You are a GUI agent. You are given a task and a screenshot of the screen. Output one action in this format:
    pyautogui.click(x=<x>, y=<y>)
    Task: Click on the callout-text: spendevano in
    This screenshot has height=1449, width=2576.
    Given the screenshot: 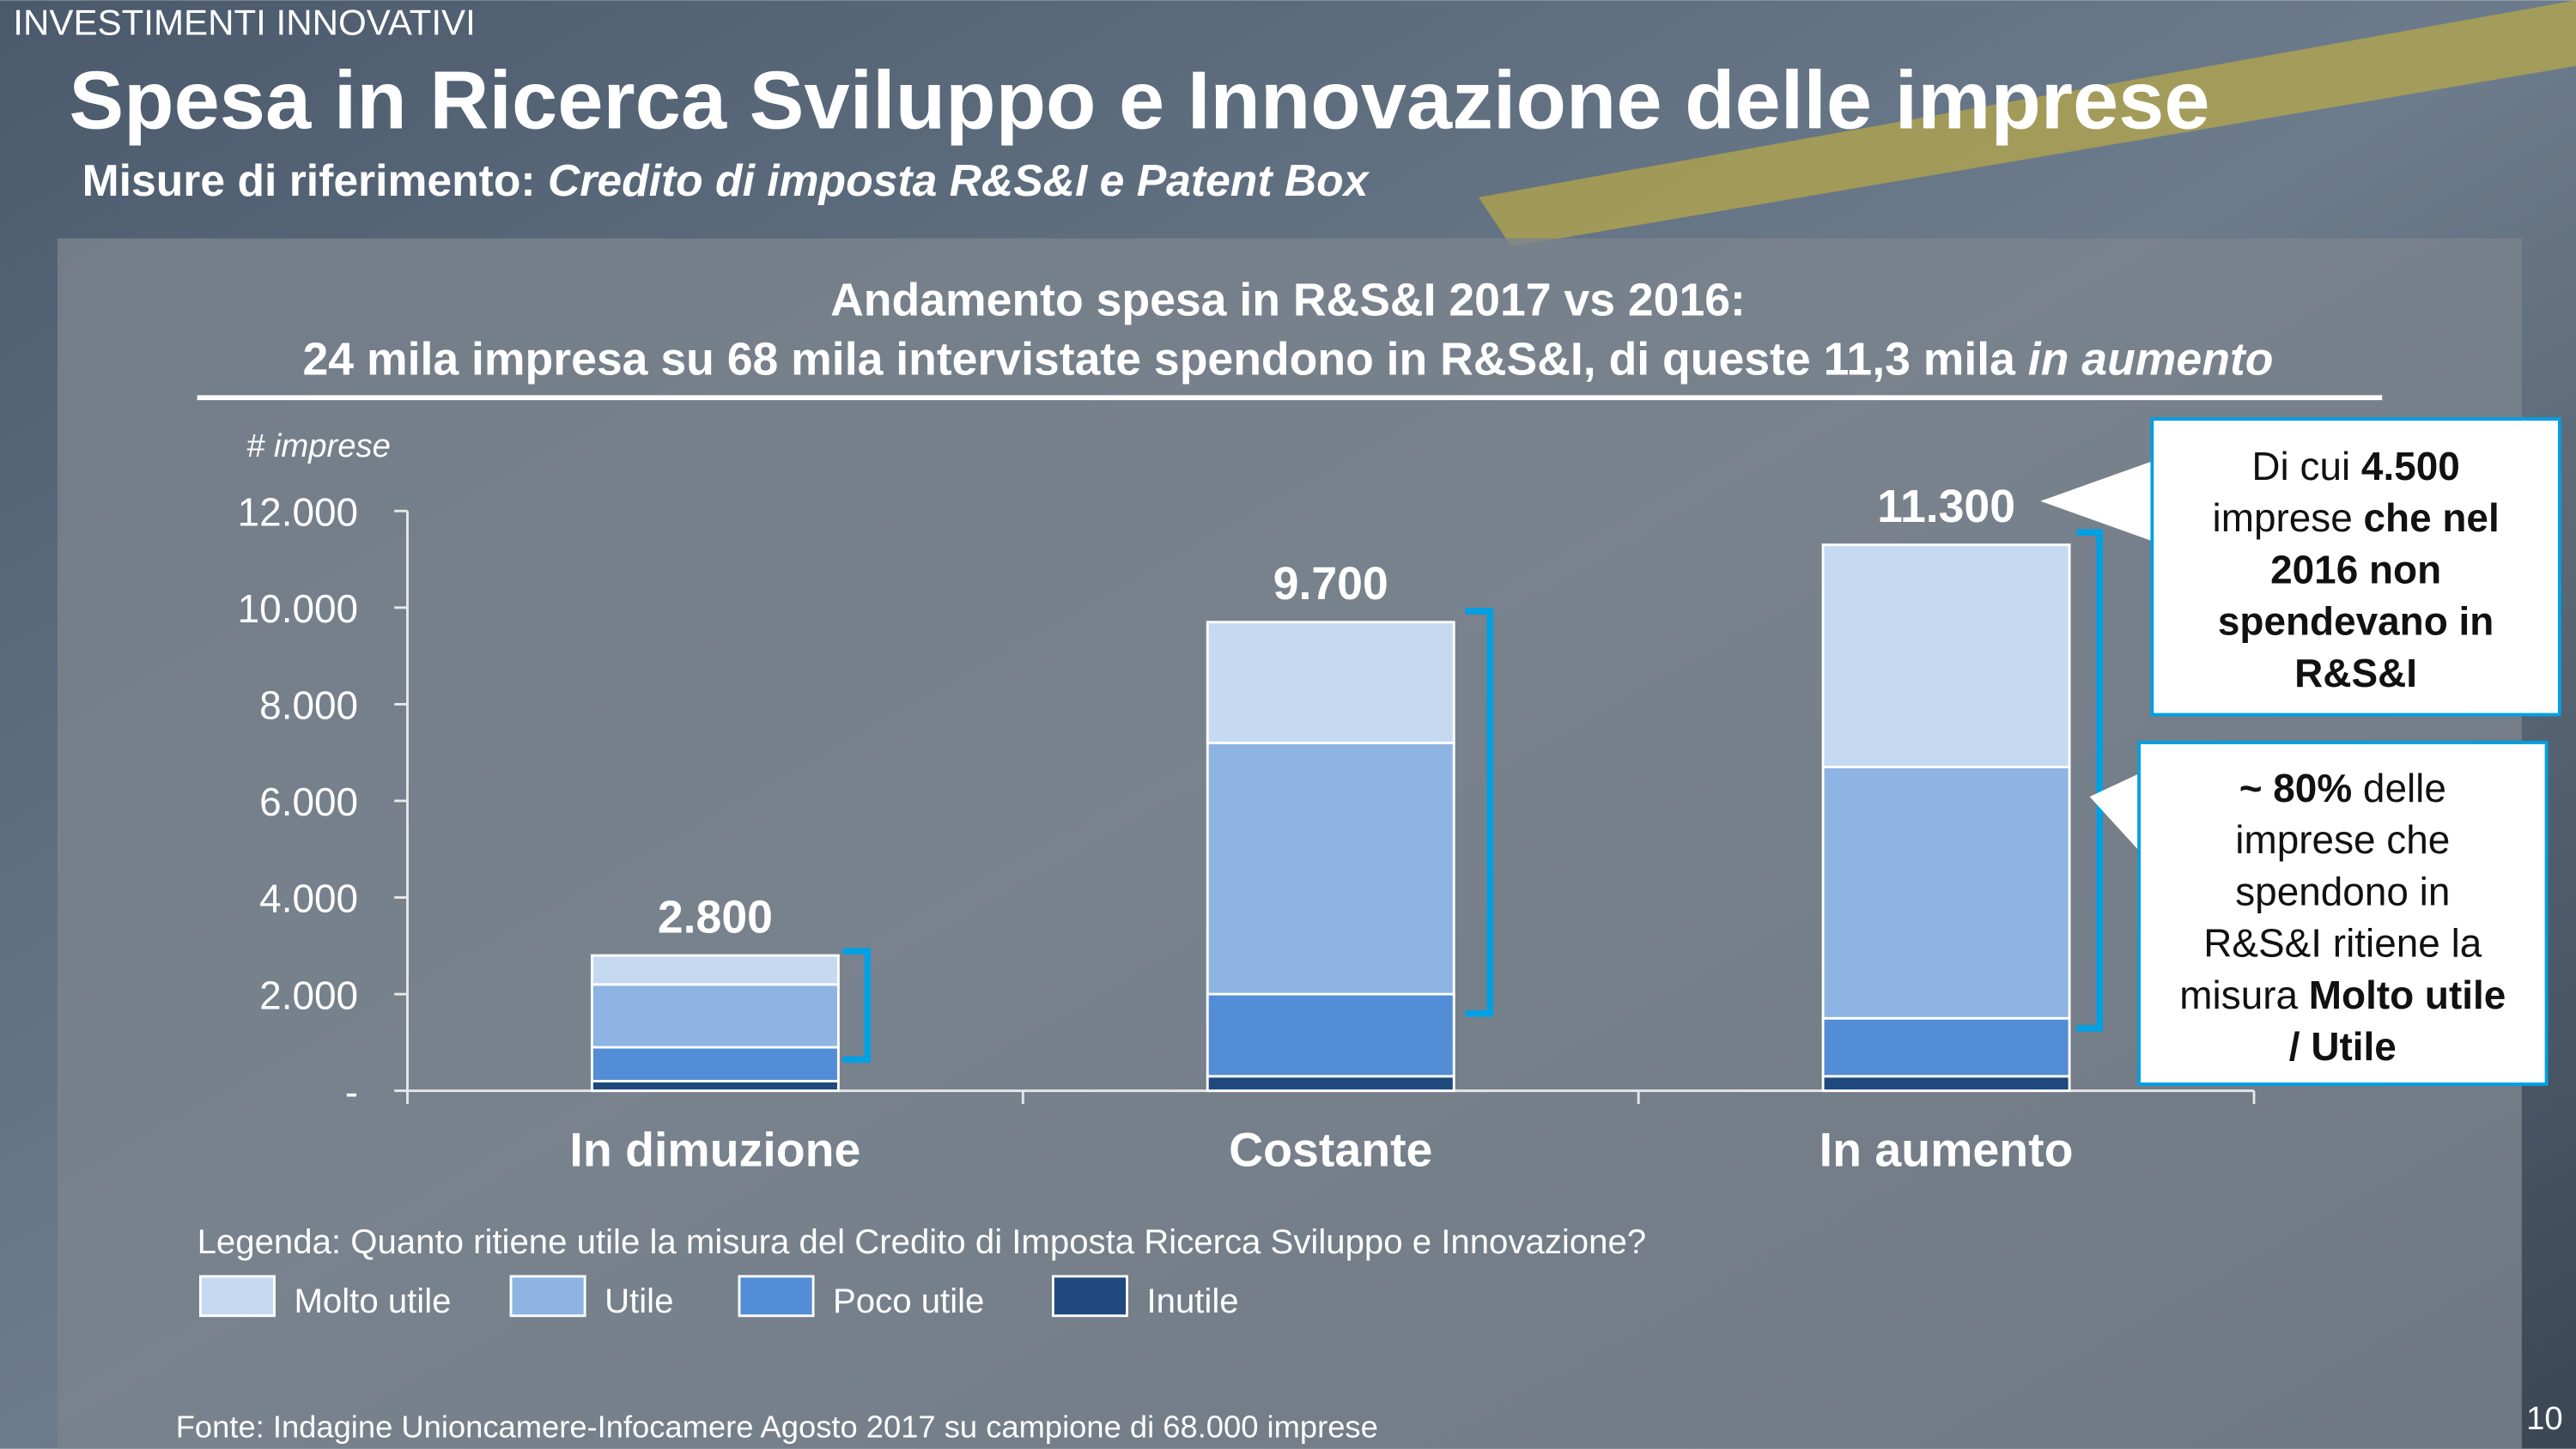 What is the action you would take?
    pyautogui.click(x=2356, y=621)
    